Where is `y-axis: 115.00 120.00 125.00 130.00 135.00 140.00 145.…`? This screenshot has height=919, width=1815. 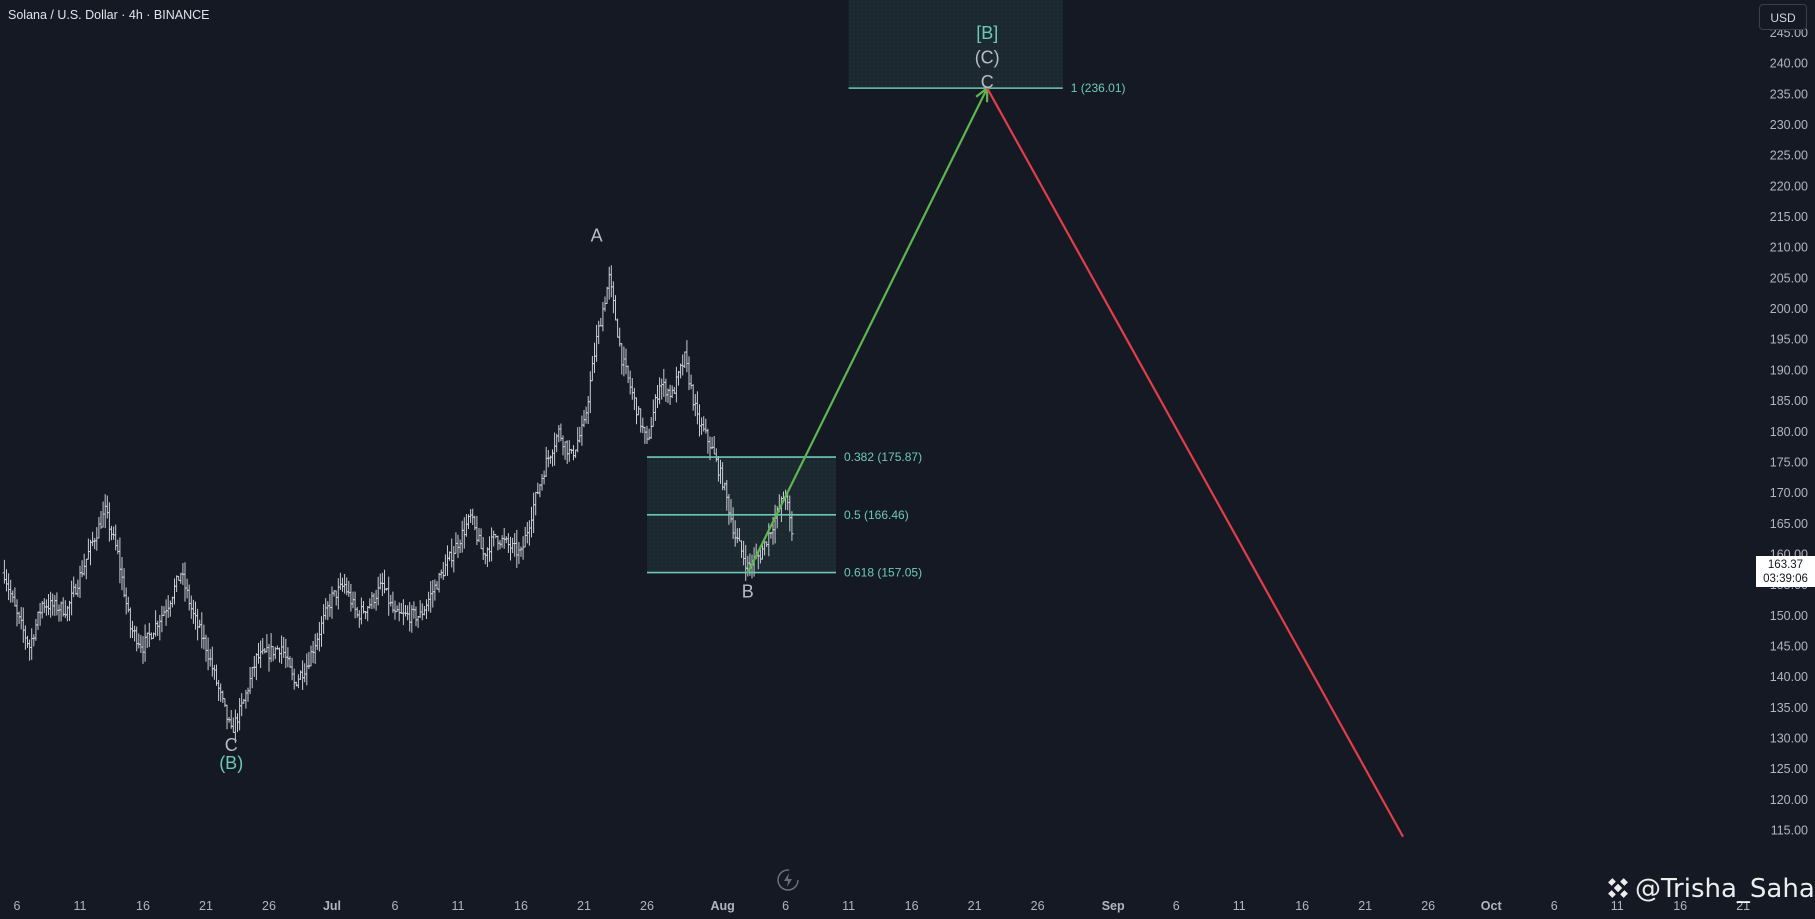
y-axis: 115.00 120.00 125.00 130.00 135.00 140.00 145.… is located at coordinates (1789, 432).